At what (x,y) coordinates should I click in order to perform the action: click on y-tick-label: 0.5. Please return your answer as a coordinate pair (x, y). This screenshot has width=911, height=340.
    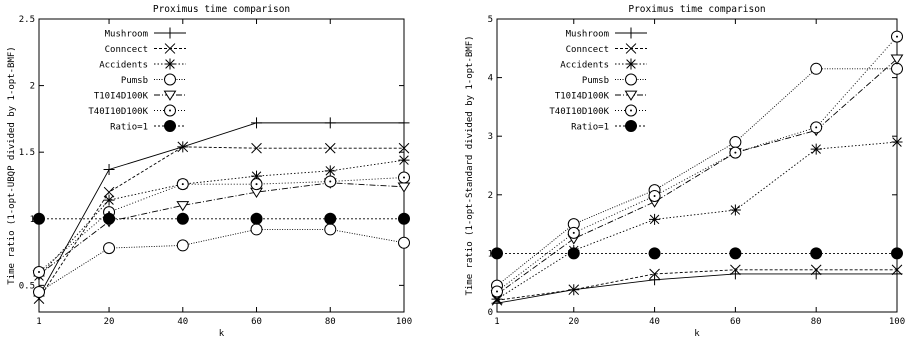
    Looking at the image, I should click on (27, 286).